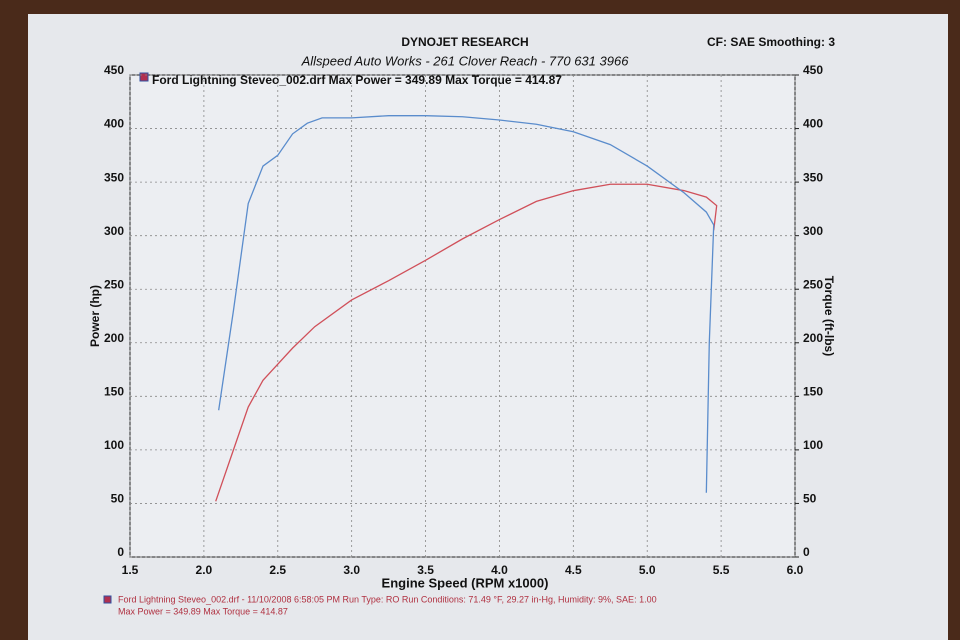 This screenshot has height=640, width=960. What do you see at coordinates (813, 284) in the screenshot?
I see `y2-tick-label: 250` at bounding box center [813, 284].